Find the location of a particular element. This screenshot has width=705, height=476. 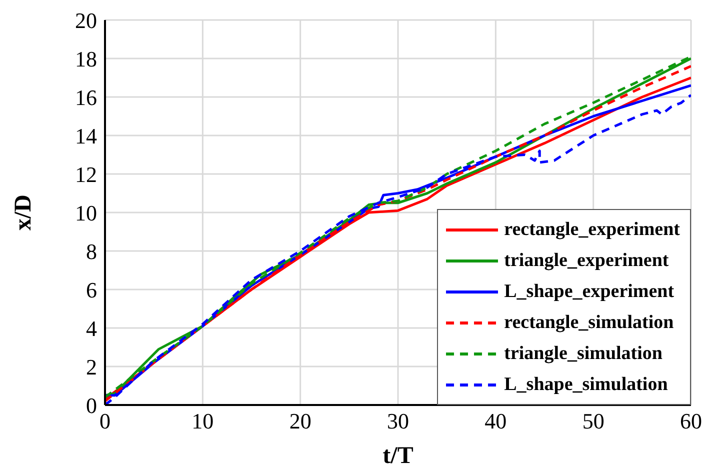

x-tick-label: 30 is located at coordinates (398, 421).